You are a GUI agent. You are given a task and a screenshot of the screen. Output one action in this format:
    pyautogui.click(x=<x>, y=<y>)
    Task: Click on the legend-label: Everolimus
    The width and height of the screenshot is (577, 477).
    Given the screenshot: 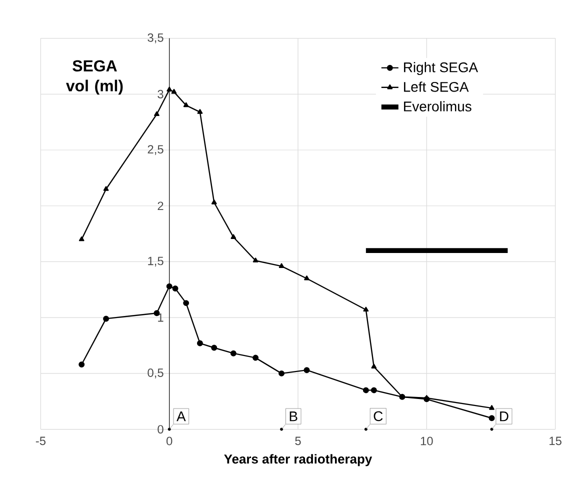 What is the action you would take?
    pyautogui.click(x=438, y=106)
    